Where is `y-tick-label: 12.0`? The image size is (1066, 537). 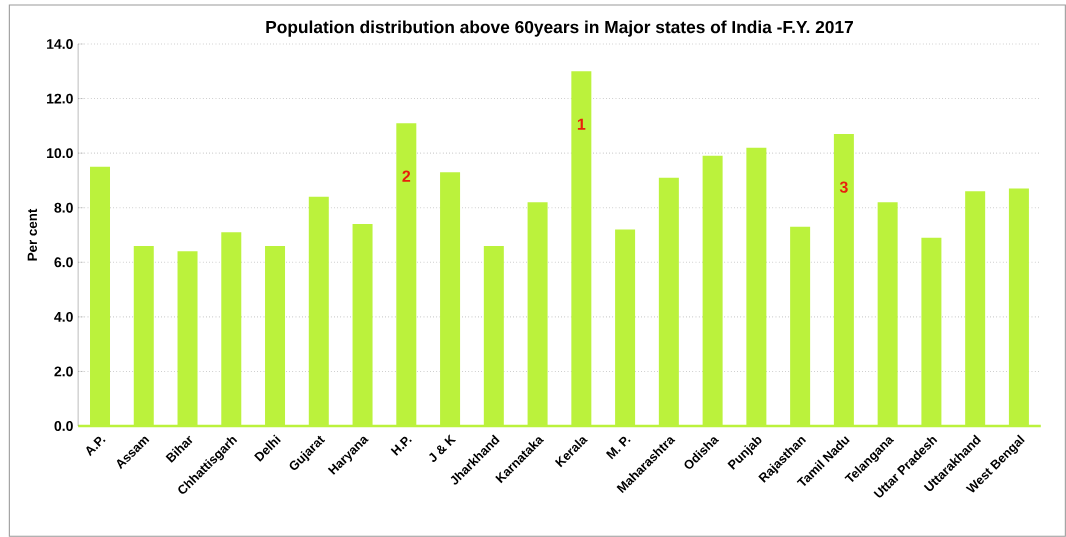
y-tick-label: 12.0 is located at coordinates (60, 98).